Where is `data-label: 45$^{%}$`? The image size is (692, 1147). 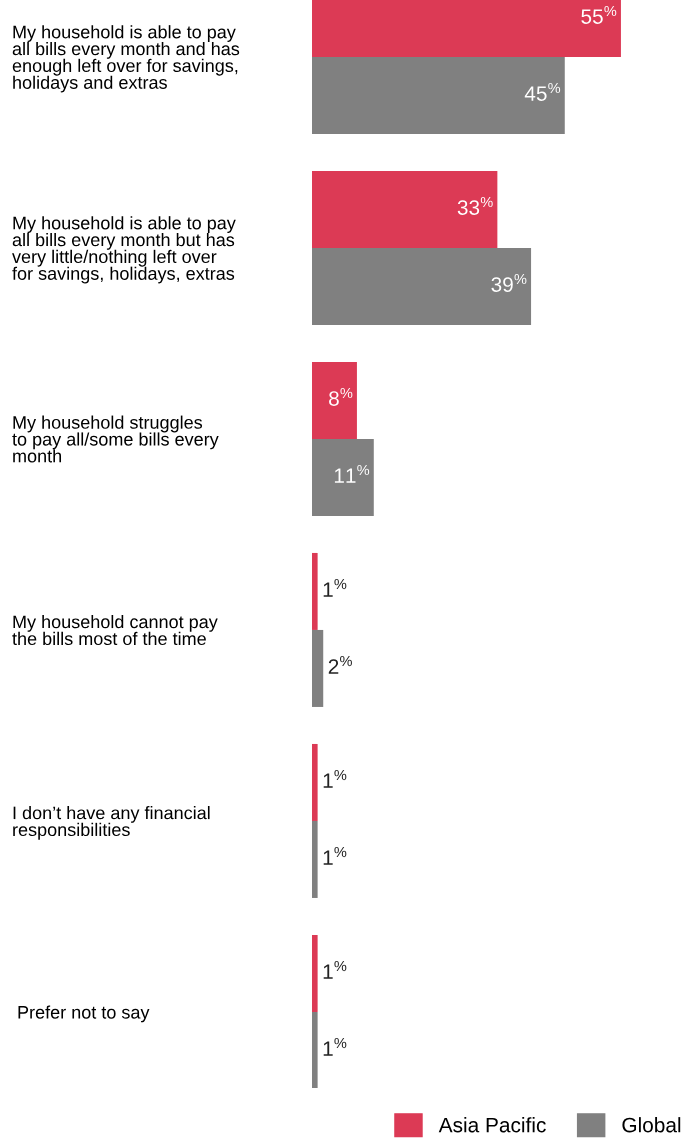
data-label: 45$^{%}$ is located at coordinates (542, 91).